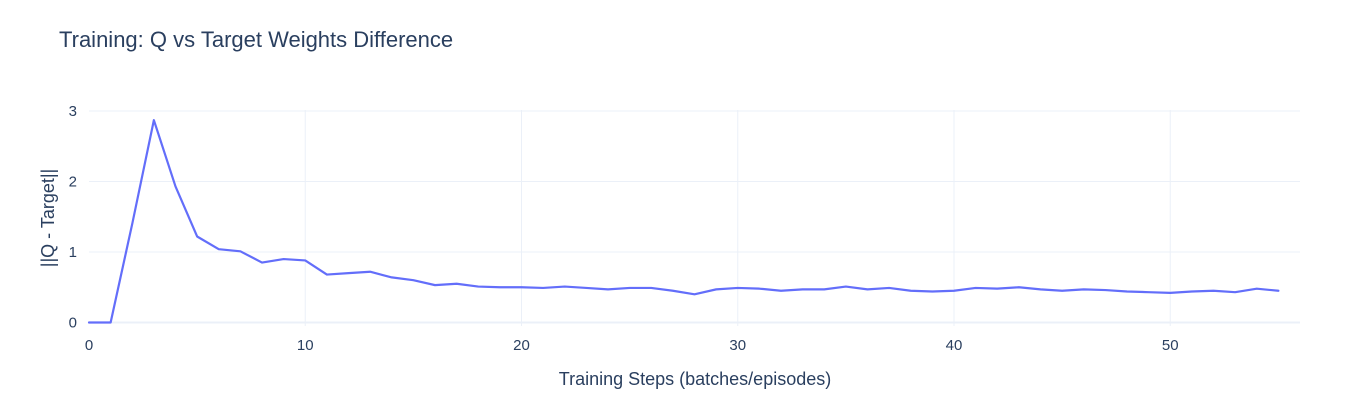 The width and height of the screenshot is (1360, 417). Describe the element at coordinates (305, 345) in the screenshot. I see `x-tick-label: 10` at that location.